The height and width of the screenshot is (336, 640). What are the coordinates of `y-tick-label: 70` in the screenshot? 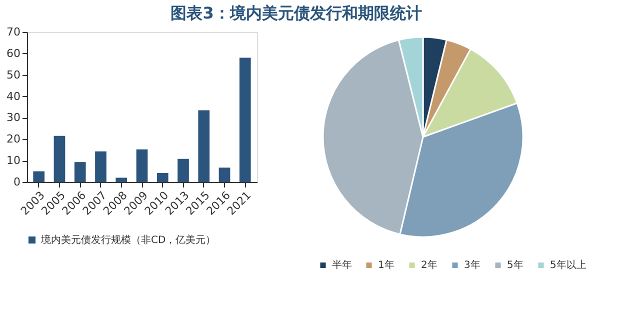 It's located at (13, 32).